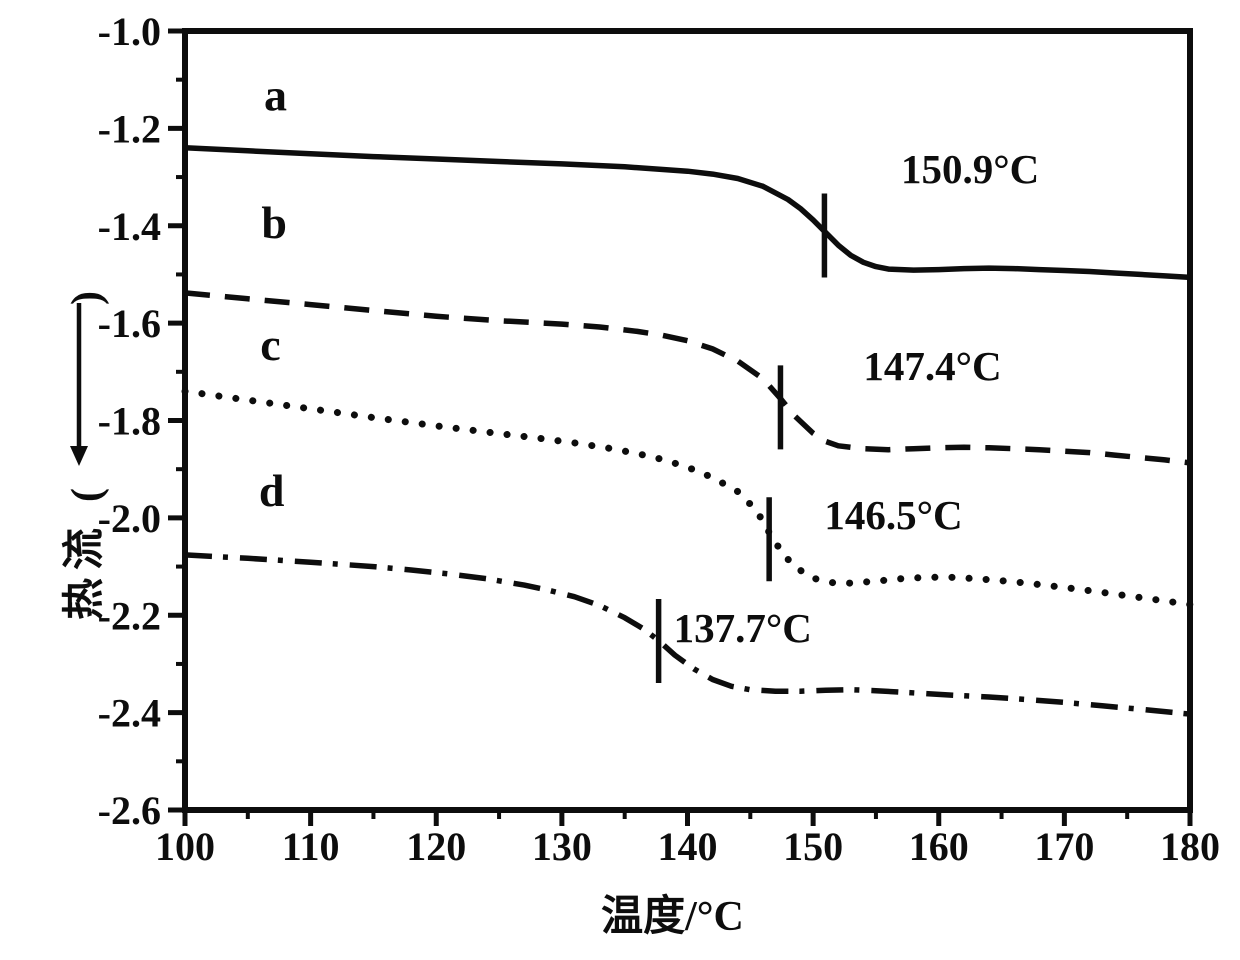 Image resolution: width=1240 pixels, height=960 pixels. Describe the element at coordinates (743, 628) in the screenshot. I see `tg-annotation-d: 137.7°C` at that location.